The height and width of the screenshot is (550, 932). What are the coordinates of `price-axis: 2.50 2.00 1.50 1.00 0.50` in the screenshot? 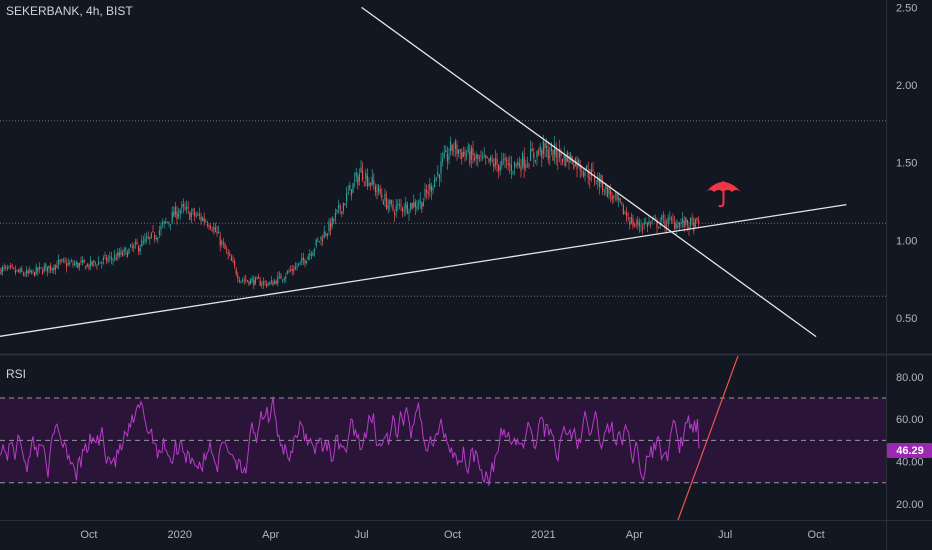 It's located at (906, 163).